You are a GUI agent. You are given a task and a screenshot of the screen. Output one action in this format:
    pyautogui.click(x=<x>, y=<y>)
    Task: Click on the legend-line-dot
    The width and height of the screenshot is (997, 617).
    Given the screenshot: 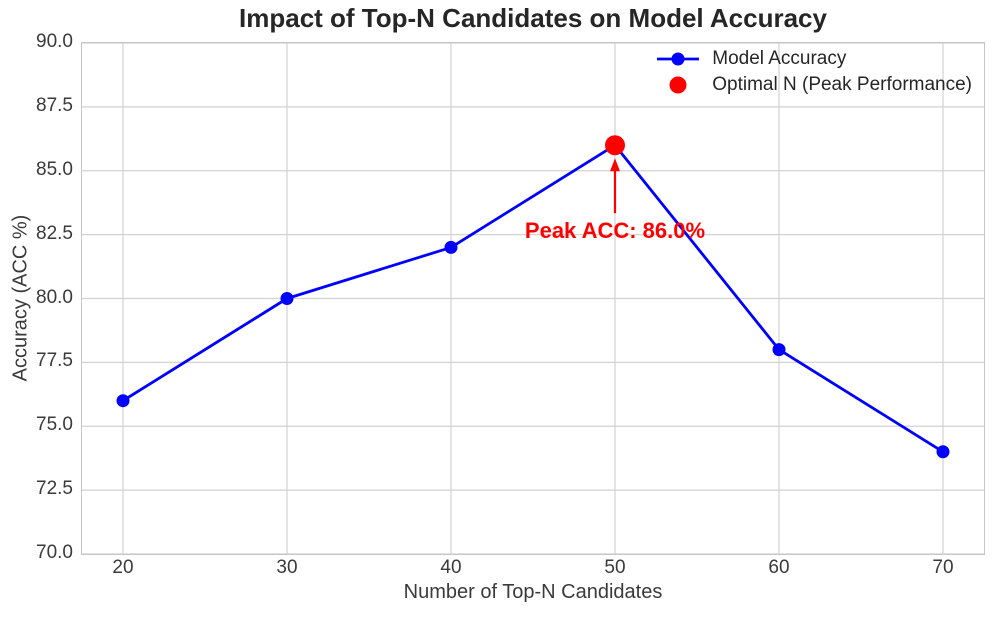 What is the action you would take?
    pyautogui.click(x=678, y=59)
    